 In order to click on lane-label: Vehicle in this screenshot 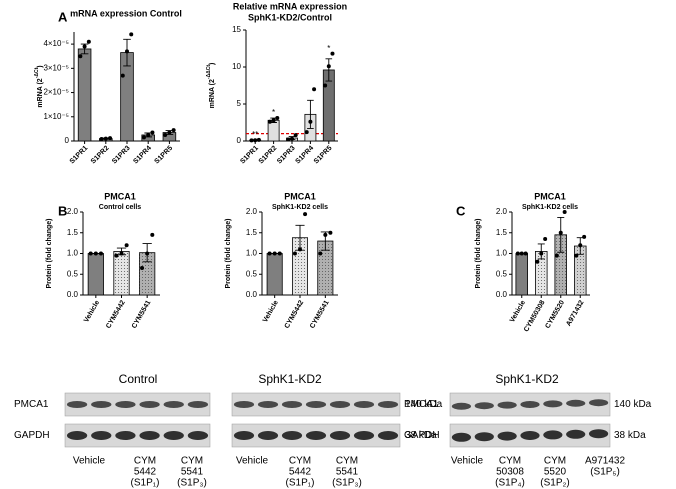, I will do `click(89, 461)`.